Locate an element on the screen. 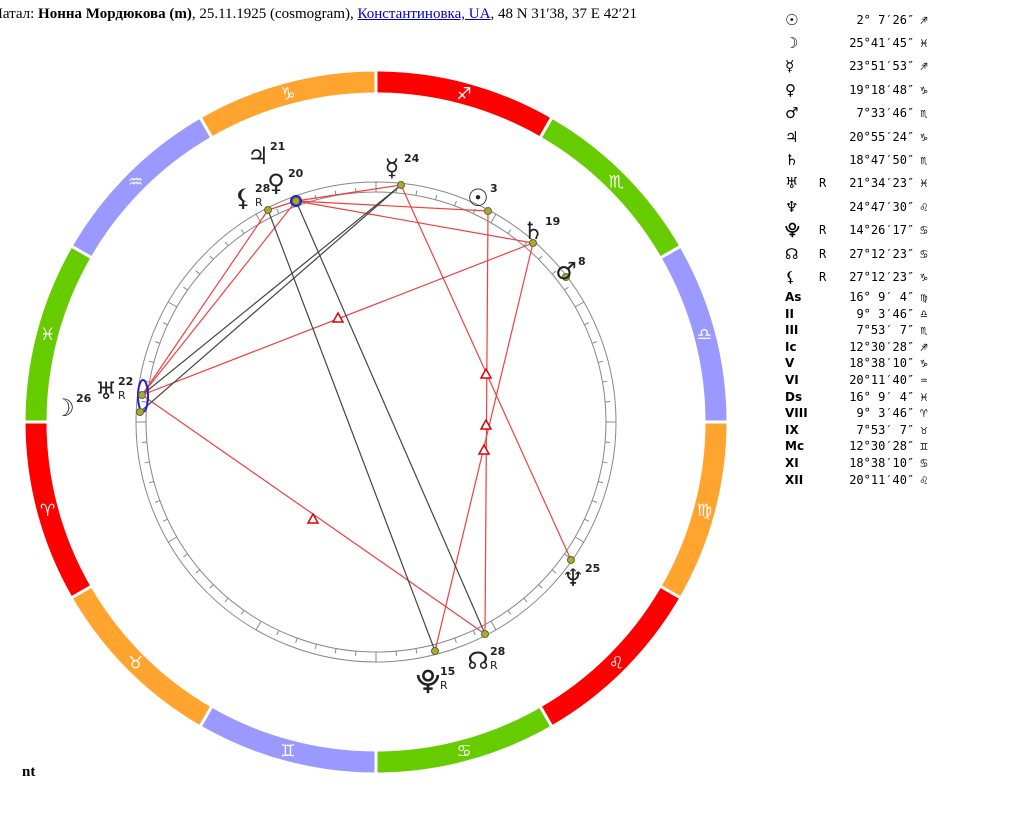 The image size is (1029, 828). planet-degree: 8 is located at coordinates (582, 261).